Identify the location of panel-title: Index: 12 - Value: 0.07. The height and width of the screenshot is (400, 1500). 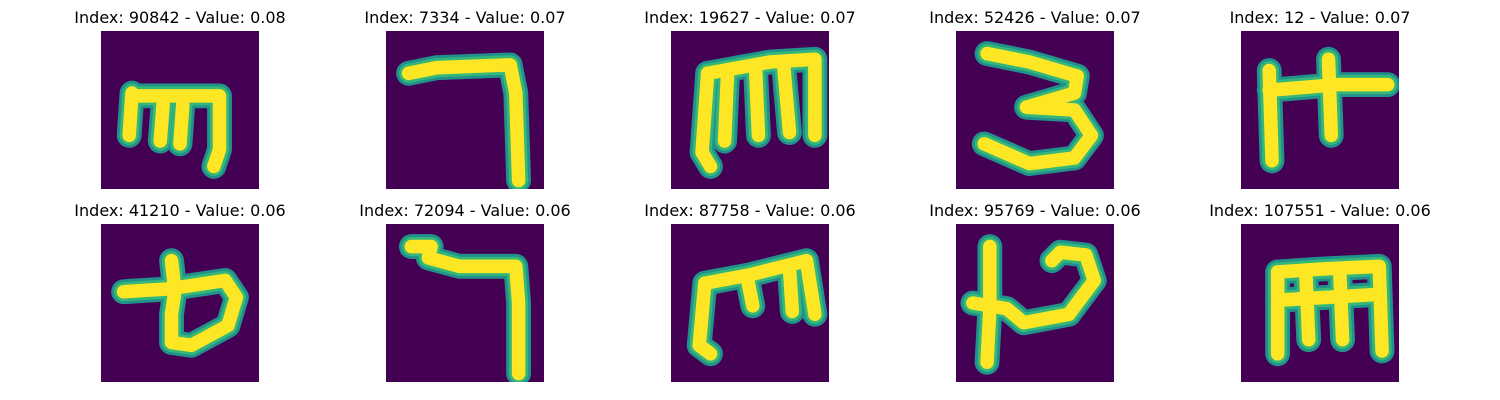
(1320, 17).